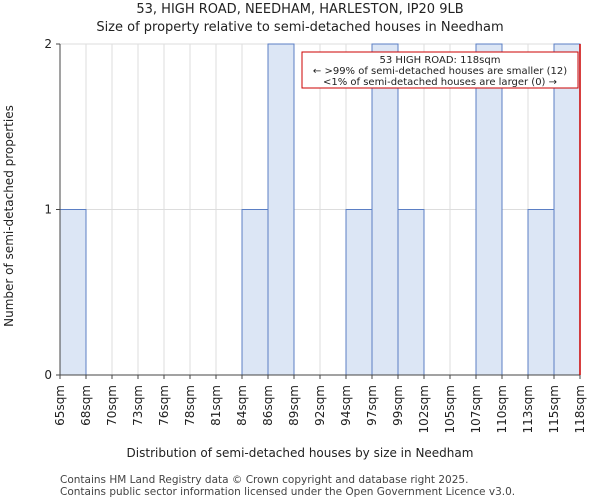  Describe the element at coordinates (541, 292) in the screenshot. I see `bar-113sqm` at that location.